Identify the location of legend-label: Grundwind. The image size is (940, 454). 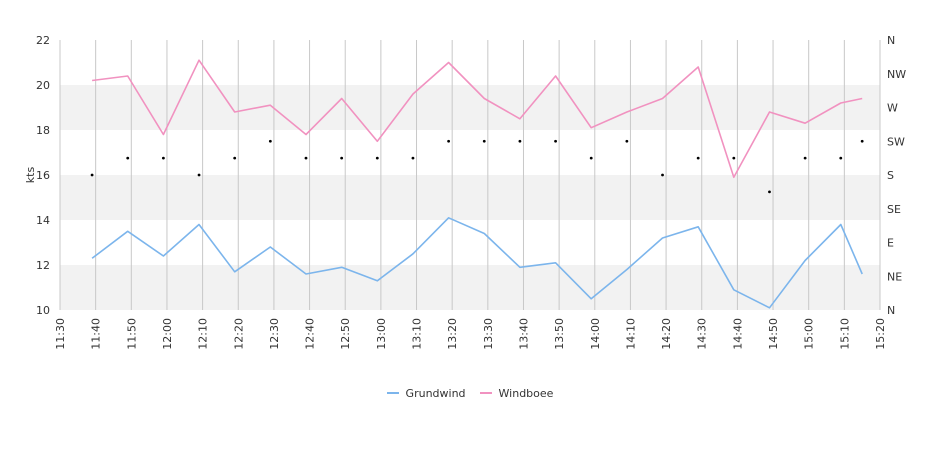
(435, 393).